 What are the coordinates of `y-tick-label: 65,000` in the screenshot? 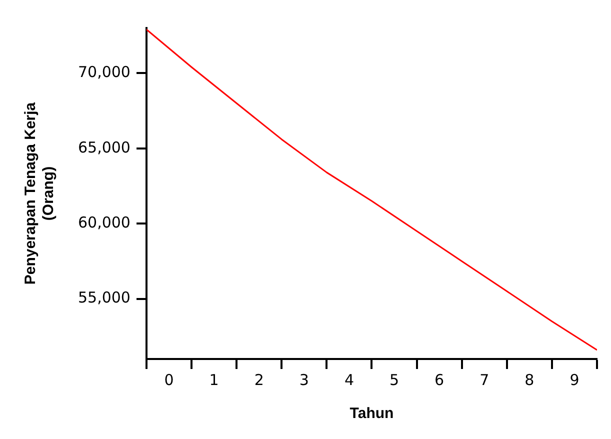 It's located at (104, 147).